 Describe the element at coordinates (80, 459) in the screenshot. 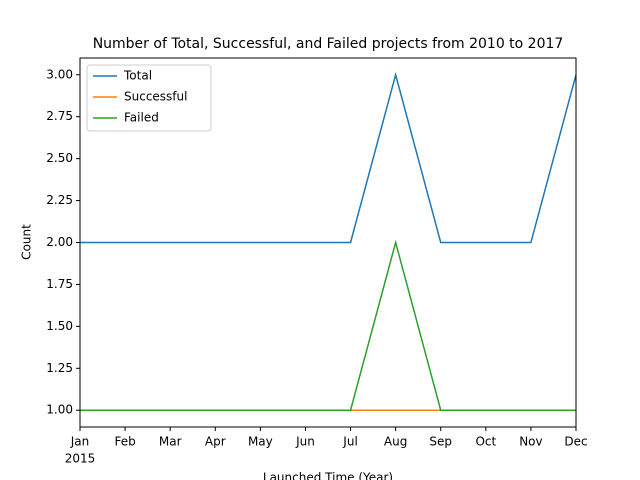

I see `x-year-label: 2015` at that location.